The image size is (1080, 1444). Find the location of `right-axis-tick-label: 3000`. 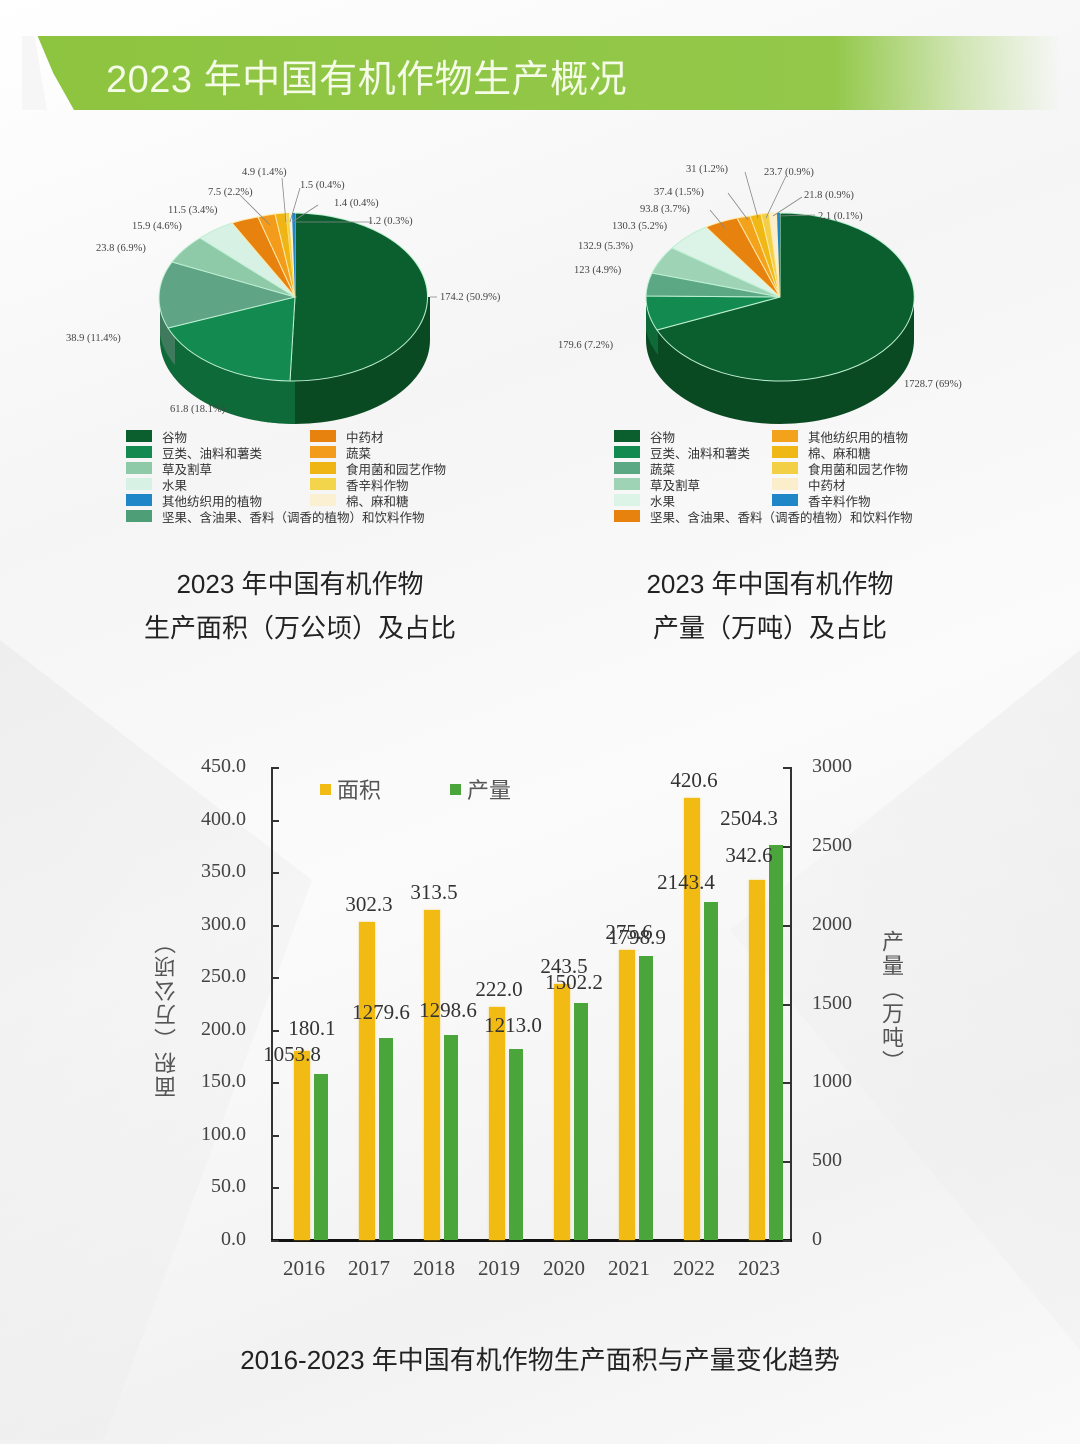

right-axis-tick-label: 3000 is located at coordinates (832, 766).